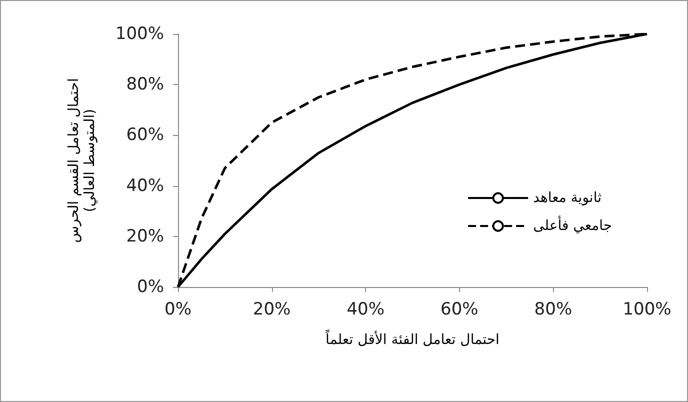  Describe the element at coordinates (567, 198) in the screenshot. I see `legend-label: ثانوية معاهد` at that location.